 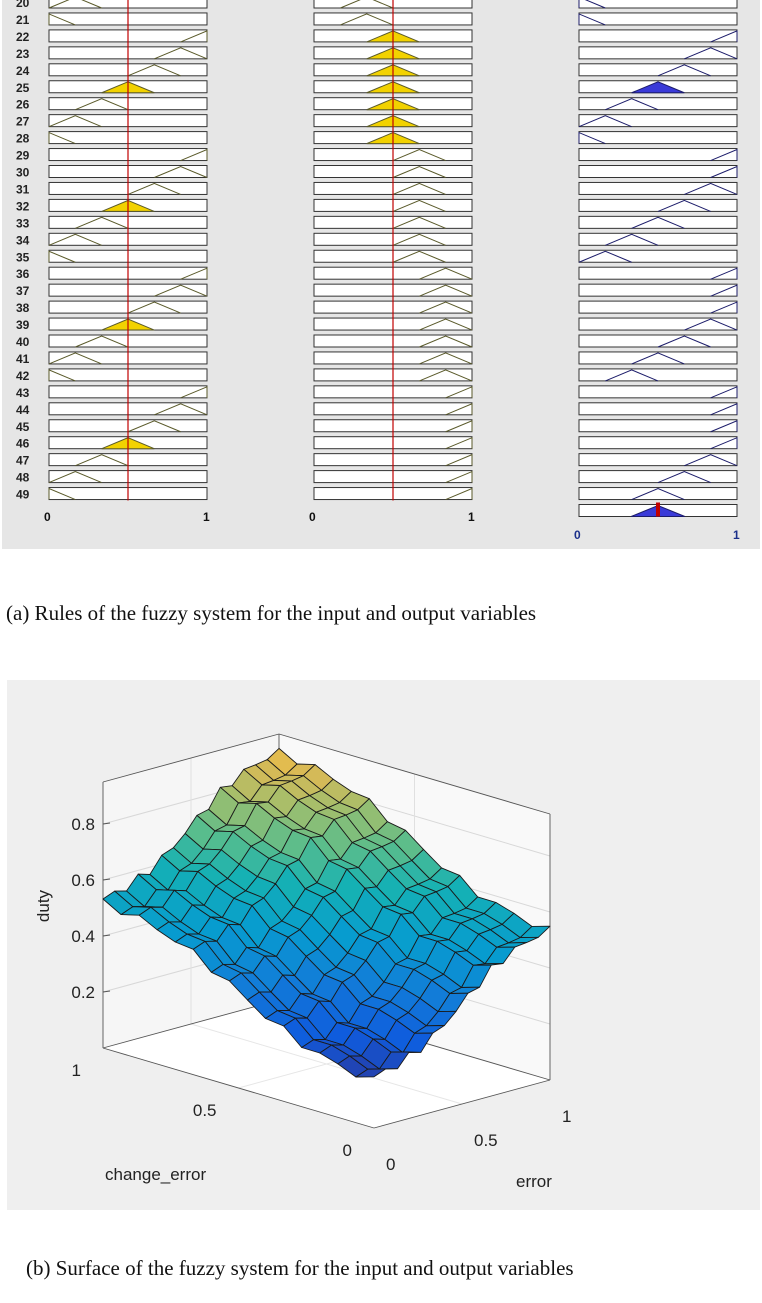 What do you see at coordinates (534, 1181) in the screenshot?
I see `x-axis-label: error` at bounding box center [534, 1181].